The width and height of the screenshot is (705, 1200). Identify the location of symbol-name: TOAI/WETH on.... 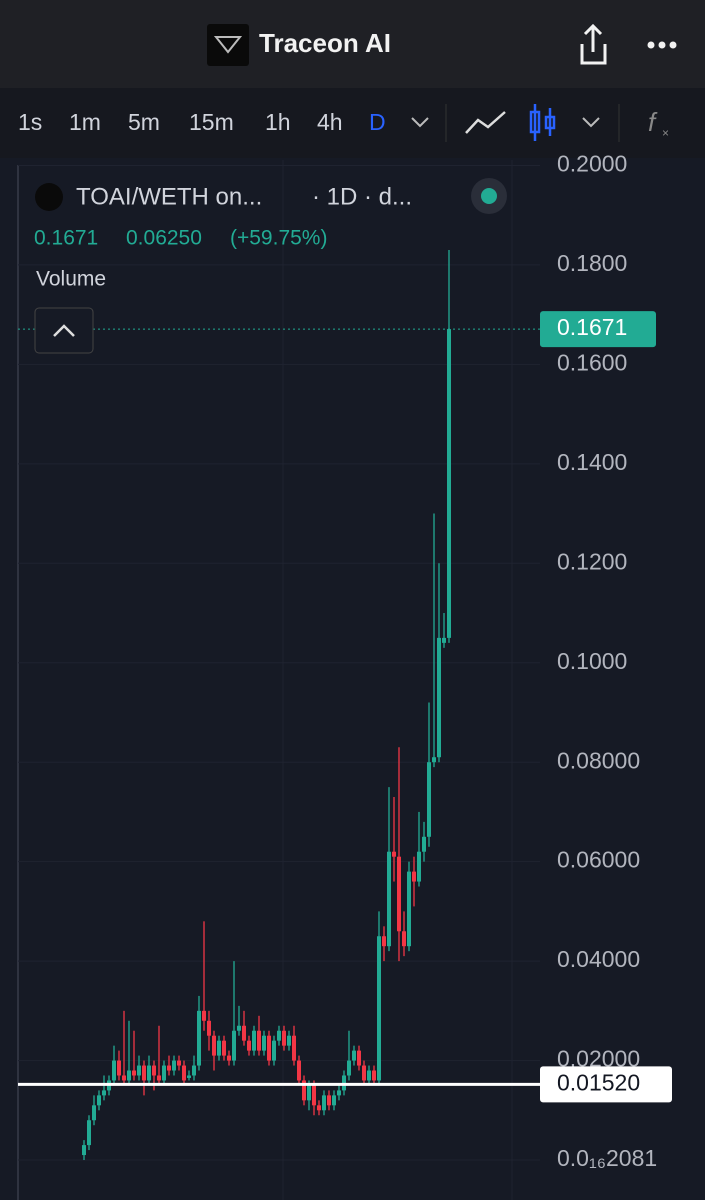
(169, 196).